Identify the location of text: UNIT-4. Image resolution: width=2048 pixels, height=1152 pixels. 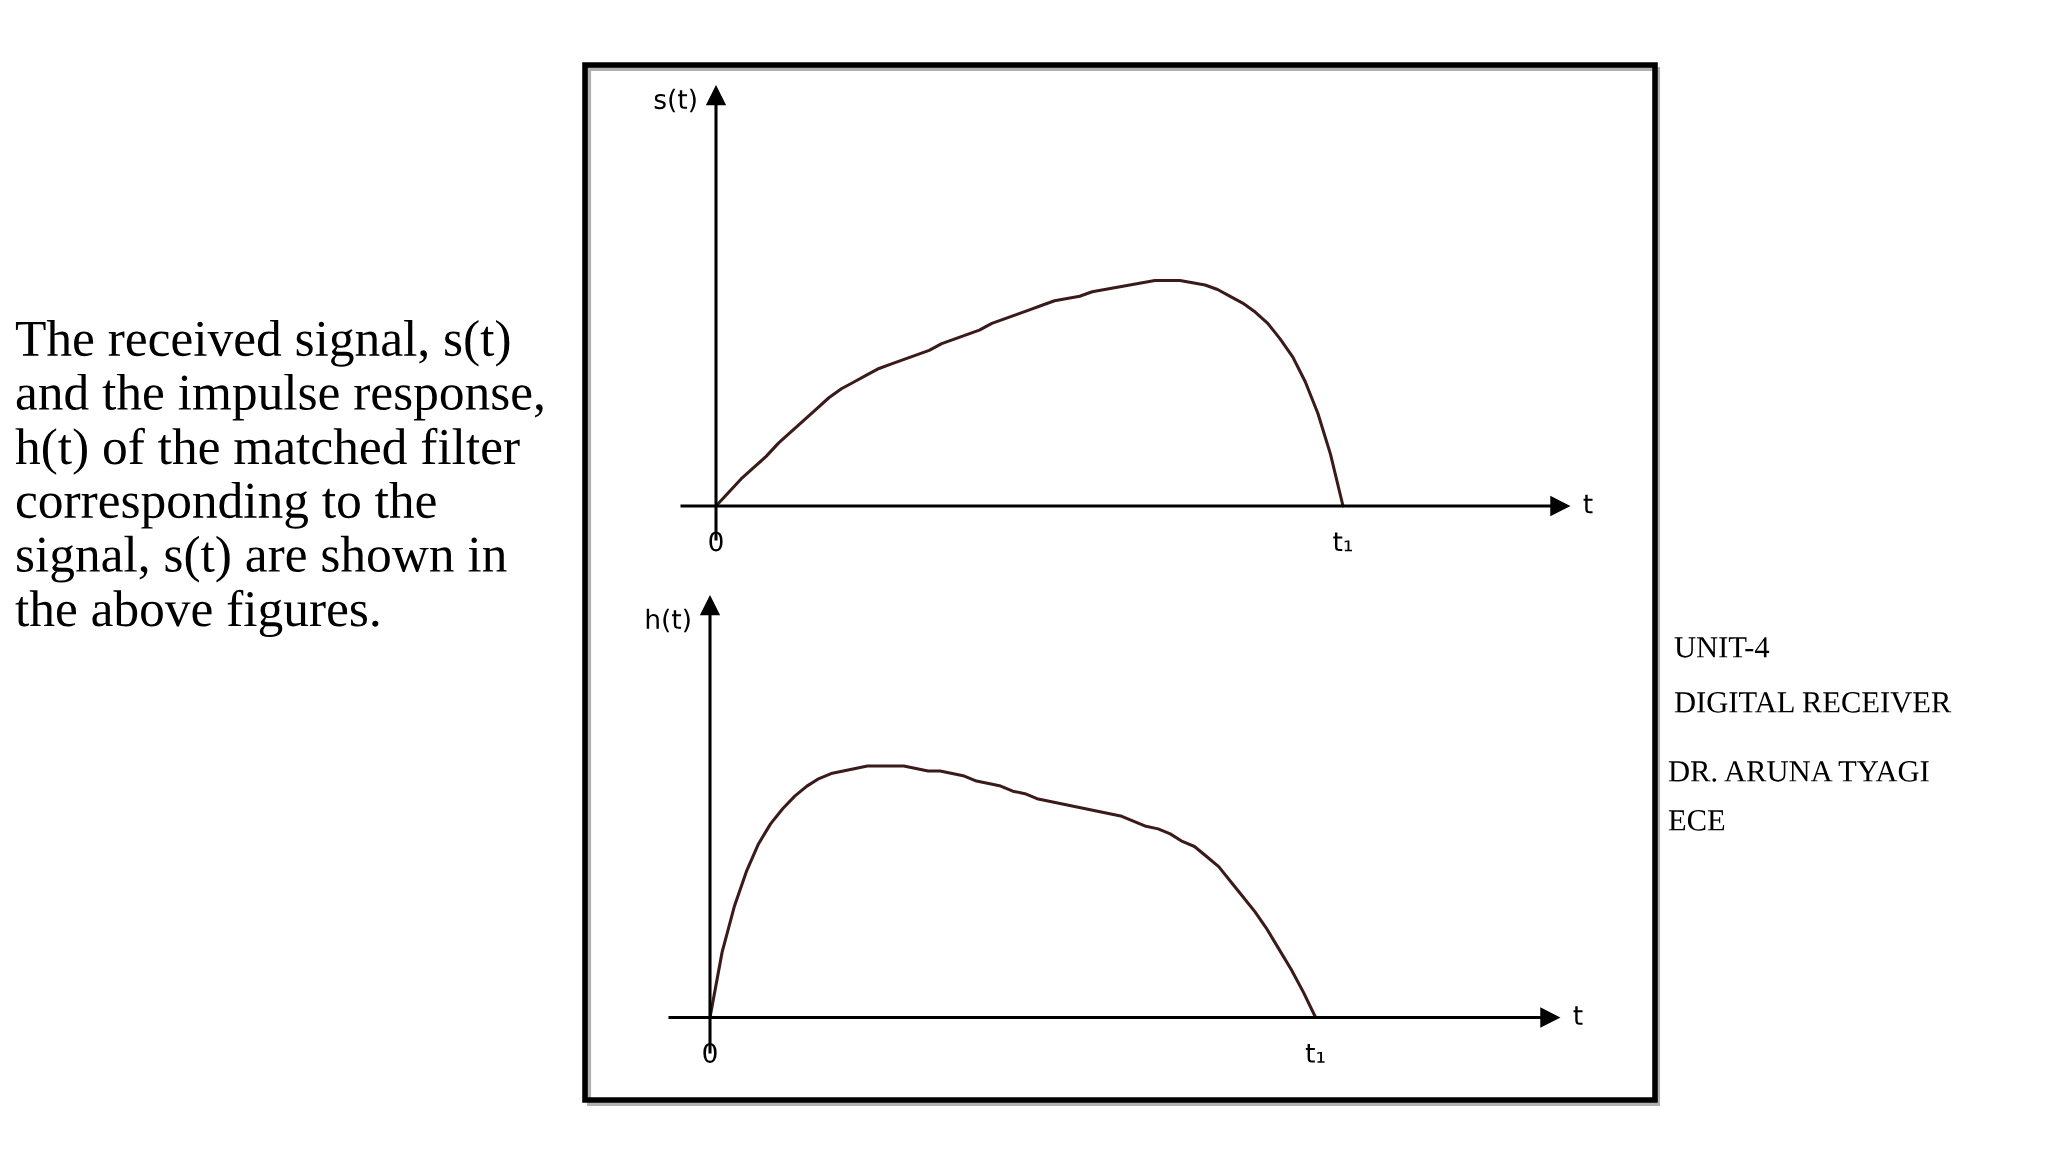
(1722, 647).